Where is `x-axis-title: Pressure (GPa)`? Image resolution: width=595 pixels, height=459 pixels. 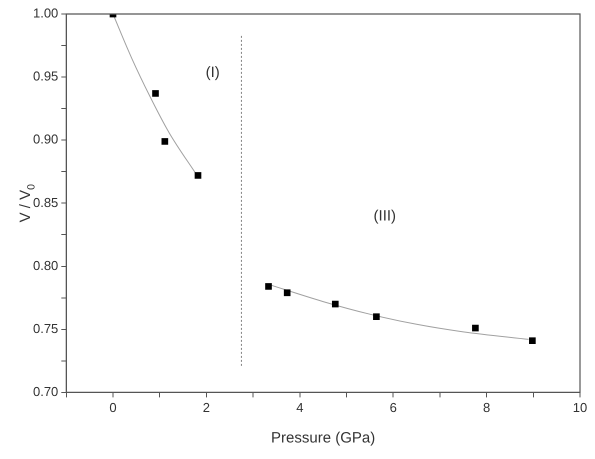
x-axis-title: Pressure (GPa) is located at coordinates (323, 437).